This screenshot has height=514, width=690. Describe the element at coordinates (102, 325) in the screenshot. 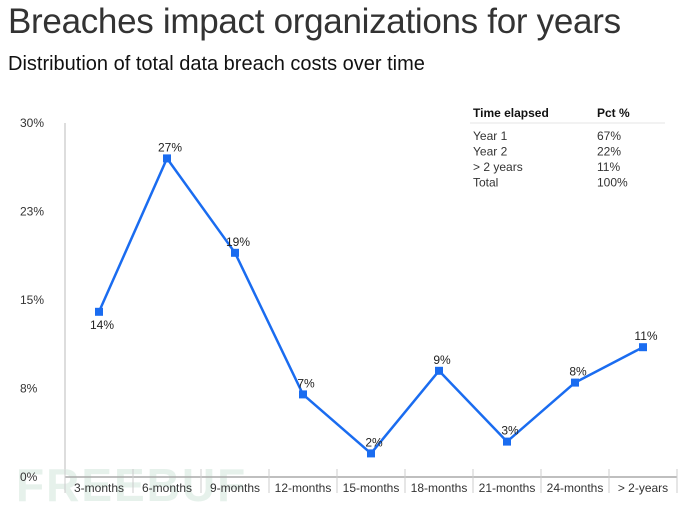

I see `data-label: 14%` at that location.